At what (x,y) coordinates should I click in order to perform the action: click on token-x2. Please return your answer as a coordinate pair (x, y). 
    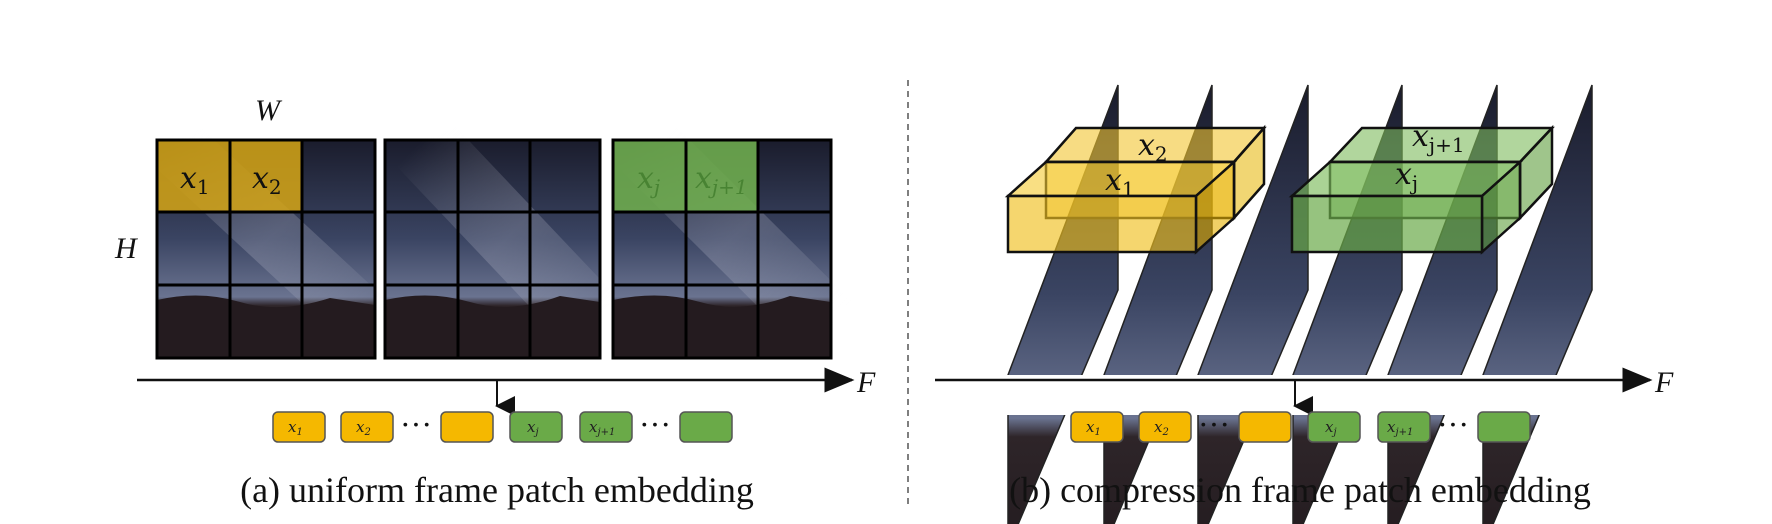
    Looking at the image, I should click on (367, 427).